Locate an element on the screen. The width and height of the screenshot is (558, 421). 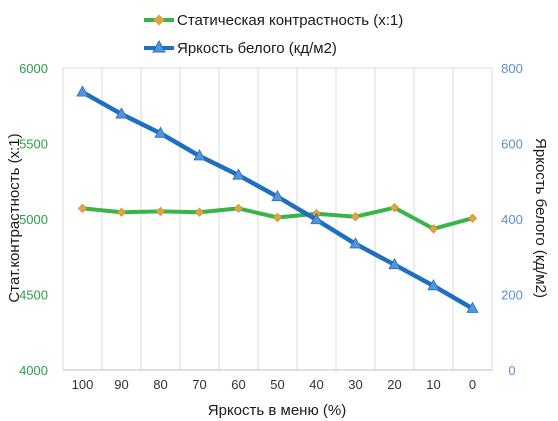
right-axis-tick-label: 0 is located at coordinates (511, 370).